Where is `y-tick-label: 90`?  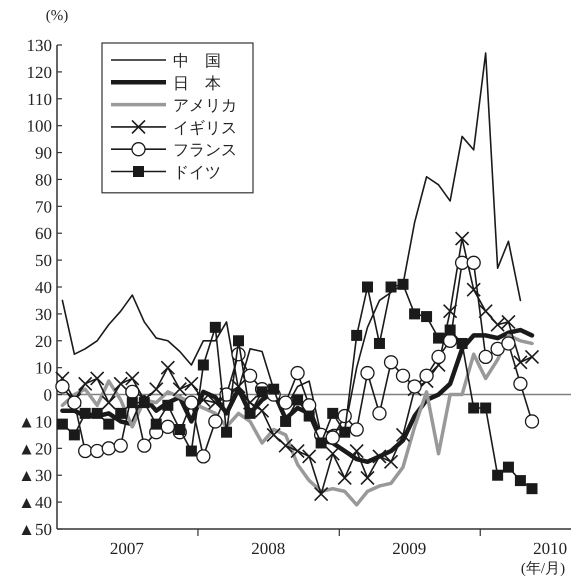
y-tick-label: 90 is located at coordinates (43, 153).